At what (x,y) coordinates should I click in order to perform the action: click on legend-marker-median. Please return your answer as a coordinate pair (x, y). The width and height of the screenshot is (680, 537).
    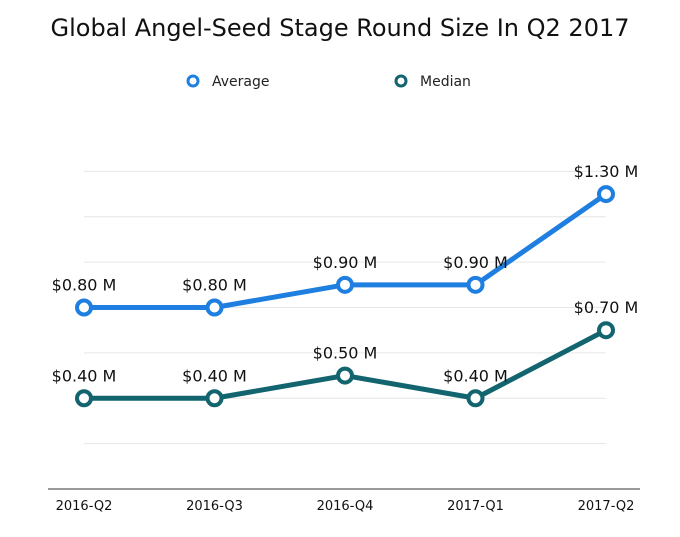
    Looking at the image, I should click on (401, 81).